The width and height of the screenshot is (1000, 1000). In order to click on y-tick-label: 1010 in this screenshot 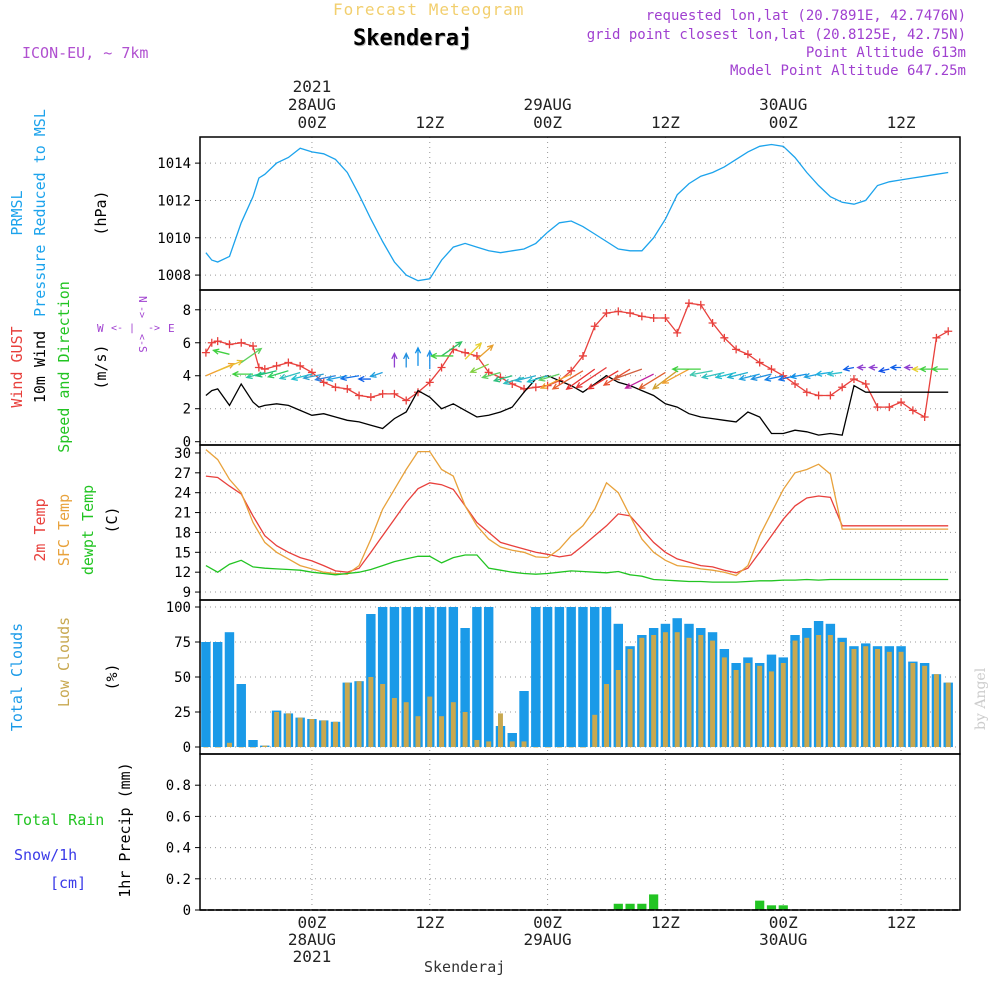, I will do `click(174, 239)`.